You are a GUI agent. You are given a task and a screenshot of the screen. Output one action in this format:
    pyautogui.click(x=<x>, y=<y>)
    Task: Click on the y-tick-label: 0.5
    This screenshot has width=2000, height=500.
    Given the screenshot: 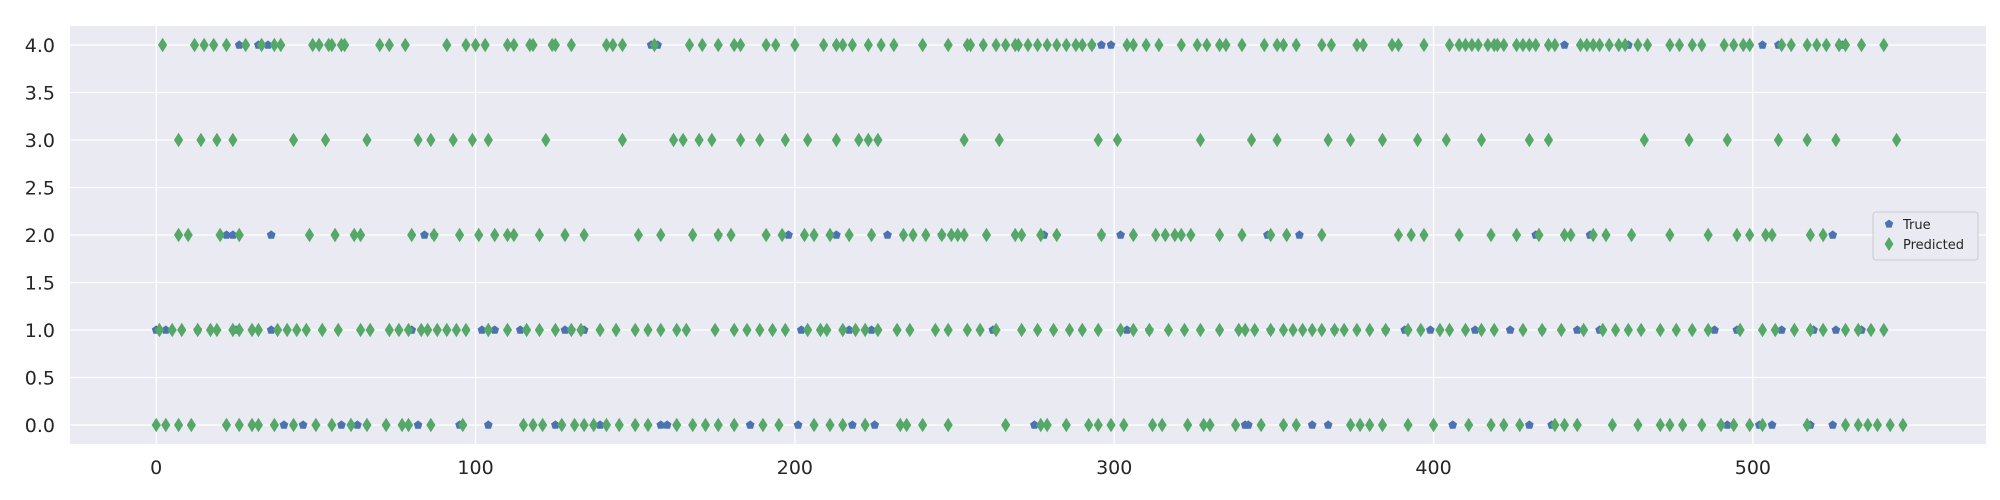 What is the action you would take?
    pyautogui.click(x=40, y=379)
    